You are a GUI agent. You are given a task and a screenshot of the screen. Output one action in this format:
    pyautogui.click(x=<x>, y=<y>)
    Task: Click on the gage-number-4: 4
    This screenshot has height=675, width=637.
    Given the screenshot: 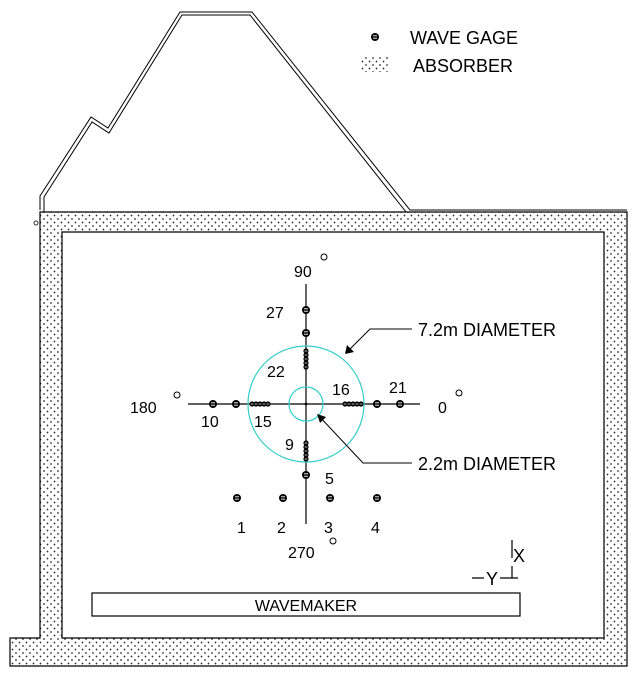 What is the action you would take?
    pyautogui.click(x=375, y=528)
    